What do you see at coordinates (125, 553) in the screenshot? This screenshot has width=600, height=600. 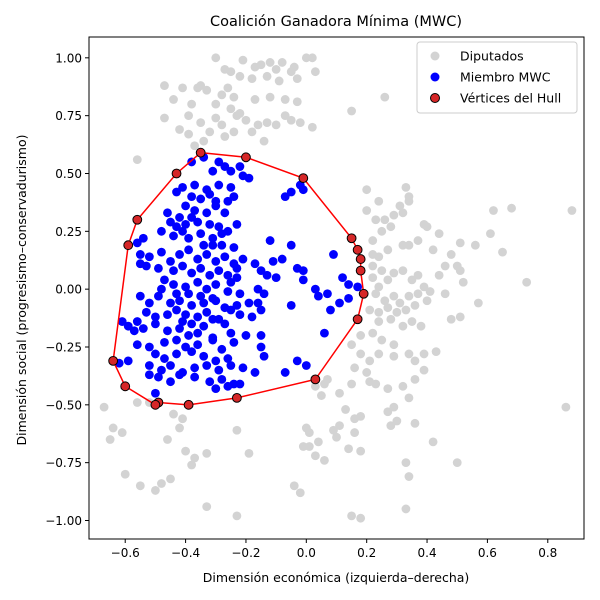 I see `x-tick-label: −0.6` at bounding box center [125, 553].